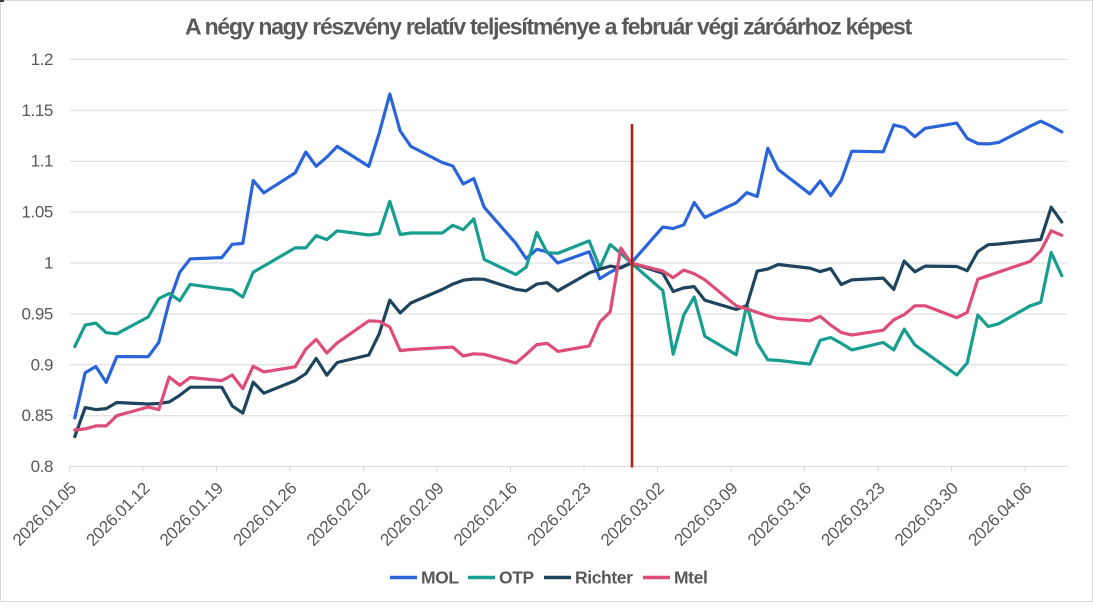 The height and width of the screenshot is (607, 1093). Describe the element at coordinates (38, 110) in the screenshot. I see `svg-text: 1.15` at that location.